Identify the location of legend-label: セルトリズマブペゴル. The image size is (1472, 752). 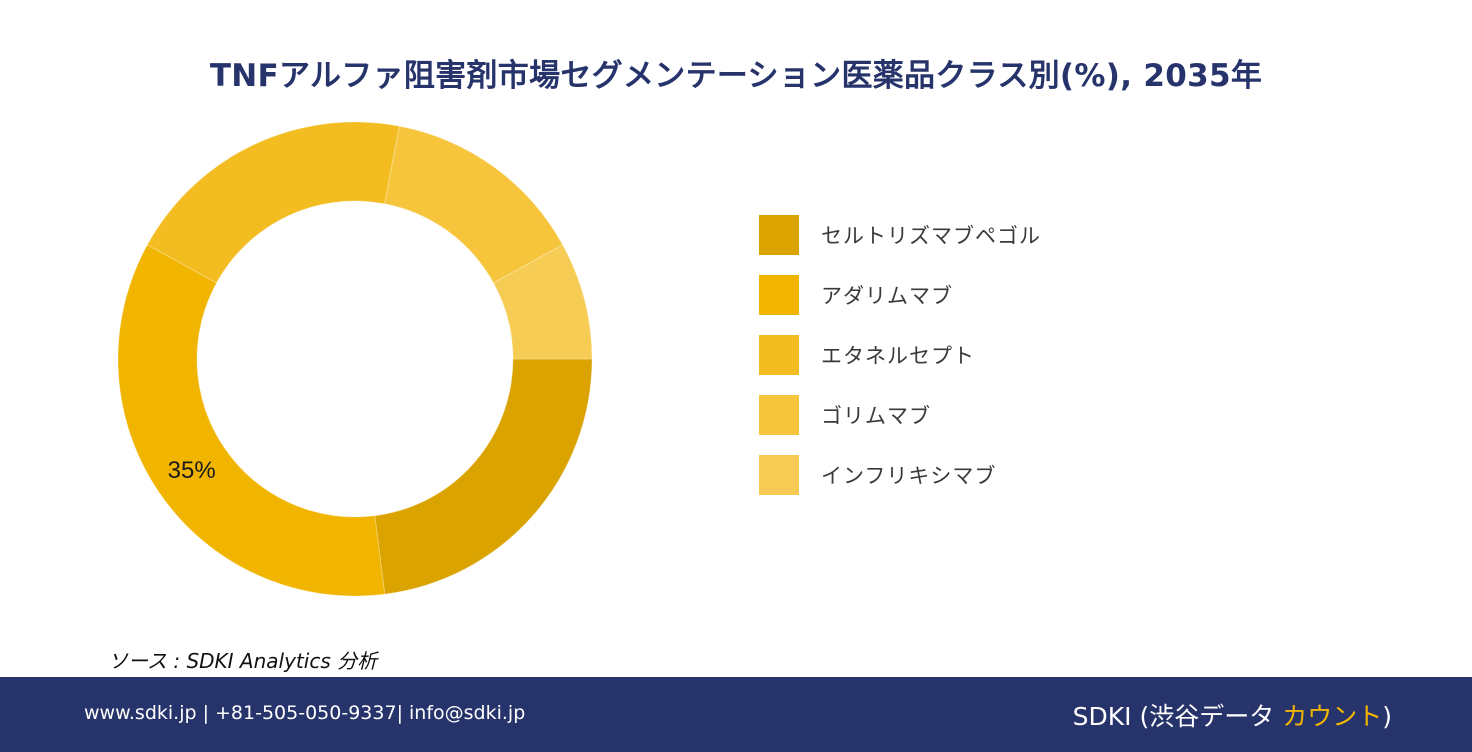
(931, 236).